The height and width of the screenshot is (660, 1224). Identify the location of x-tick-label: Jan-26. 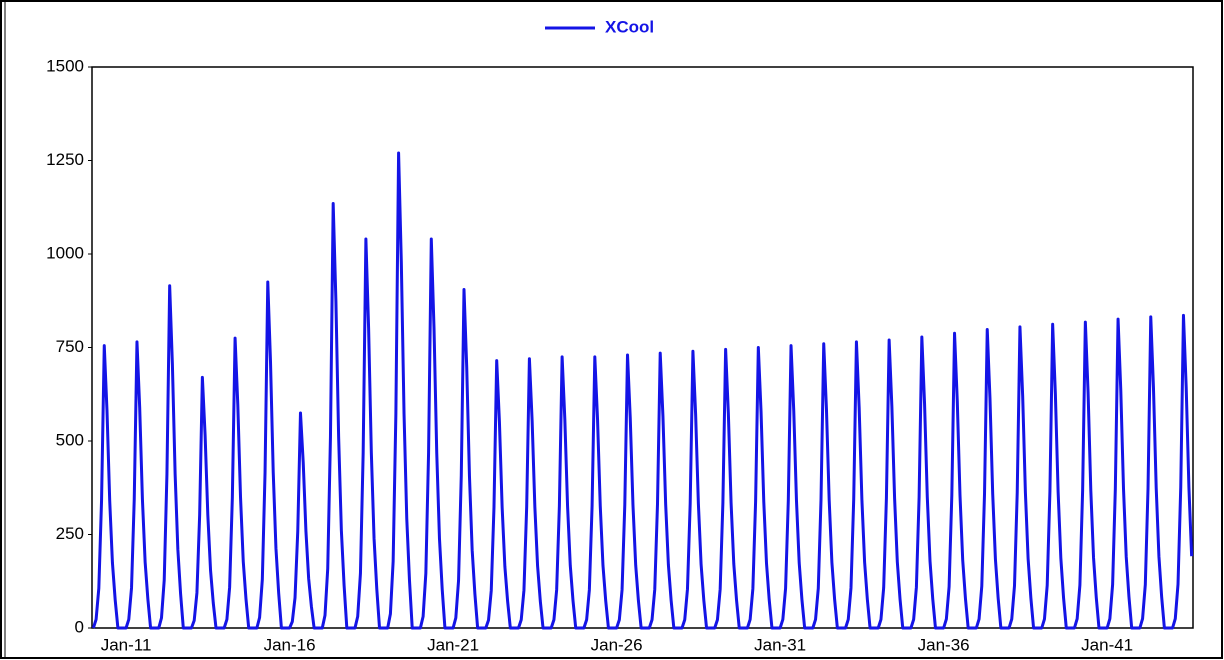
(617, 644).